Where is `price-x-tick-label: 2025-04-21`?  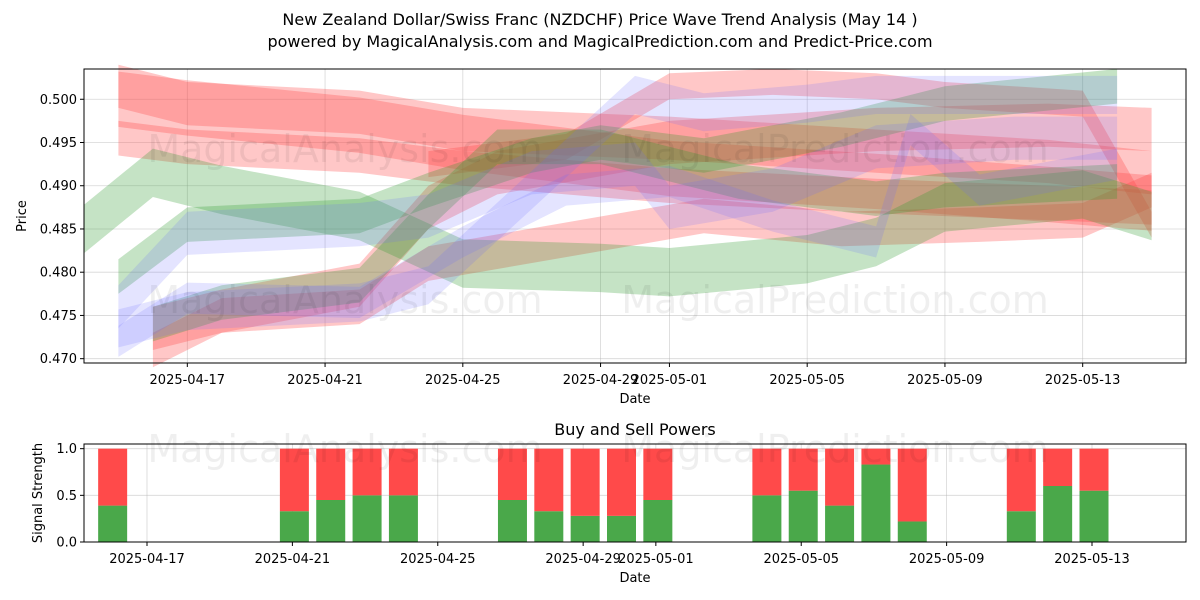 price-x-tick-label: 2025-04-21 is located at coordinates (325, 380).